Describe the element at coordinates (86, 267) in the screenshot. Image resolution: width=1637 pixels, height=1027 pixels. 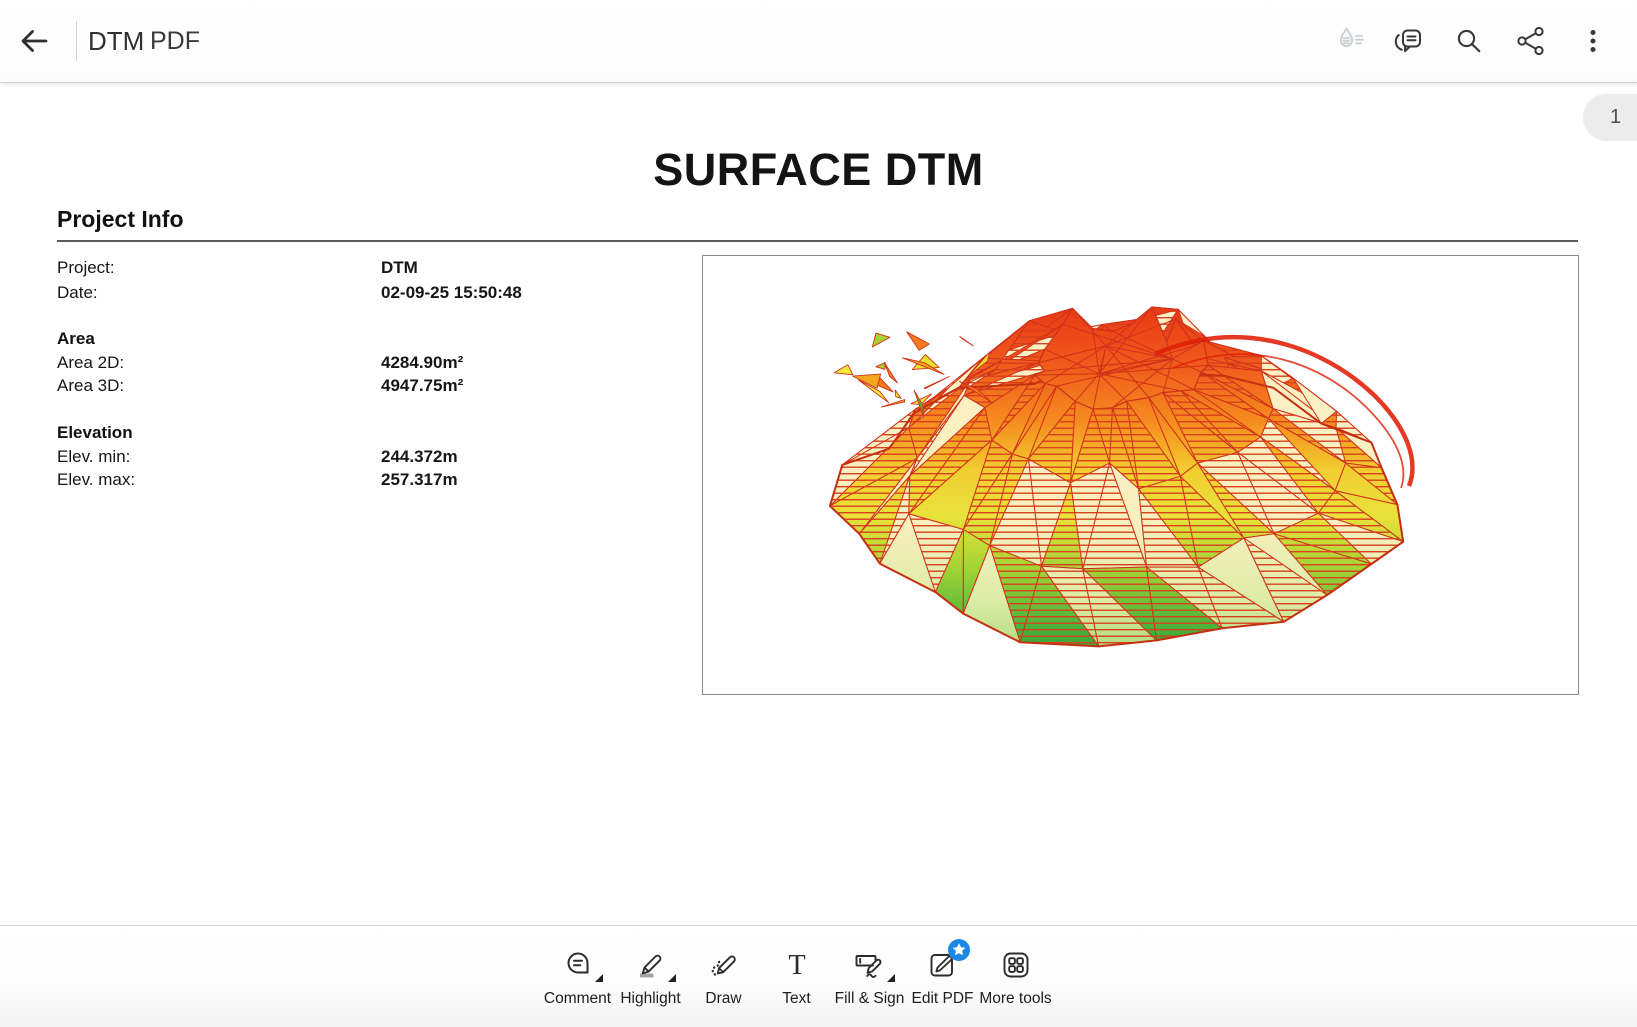
I see `field-label: Project:` at that location.